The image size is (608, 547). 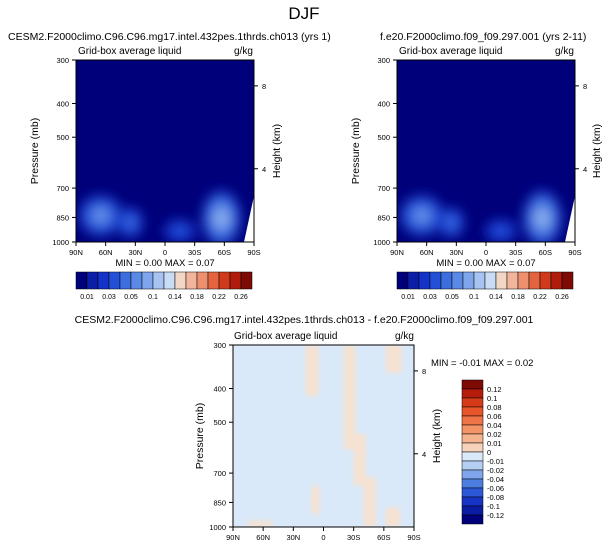 What do you see at coordinates (515, 252) in the screenshot?
I see `panel-2-xtick-label: 30S` at bounding box center [515, 252].